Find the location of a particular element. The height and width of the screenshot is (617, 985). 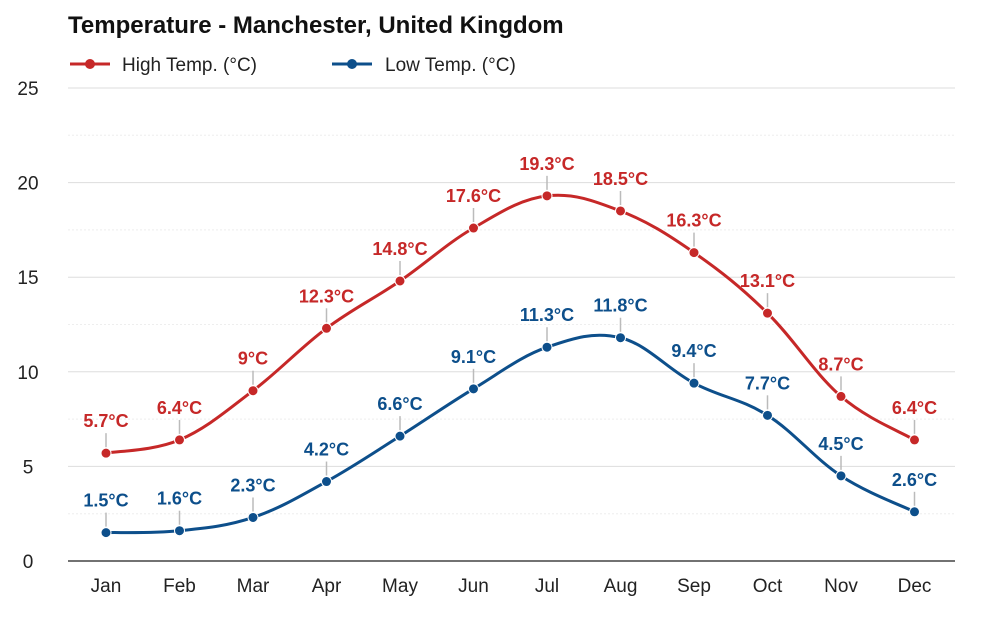

x-tick-label: Aug is located at coordinates (621, 586).